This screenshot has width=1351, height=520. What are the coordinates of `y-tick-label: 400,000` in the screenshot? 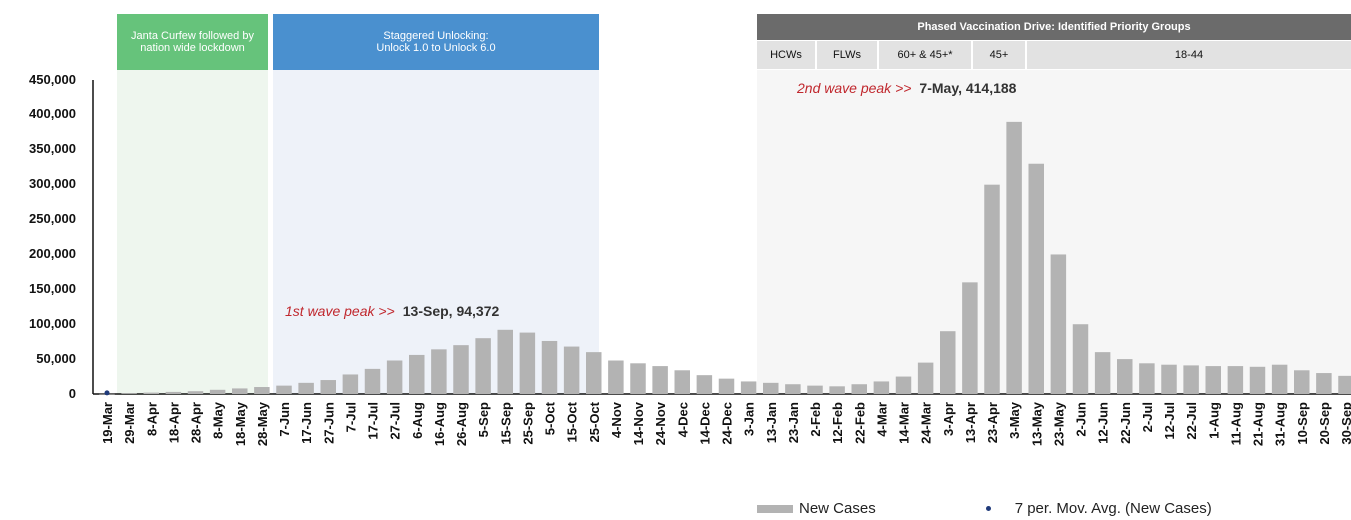 It's located at (52, 113).